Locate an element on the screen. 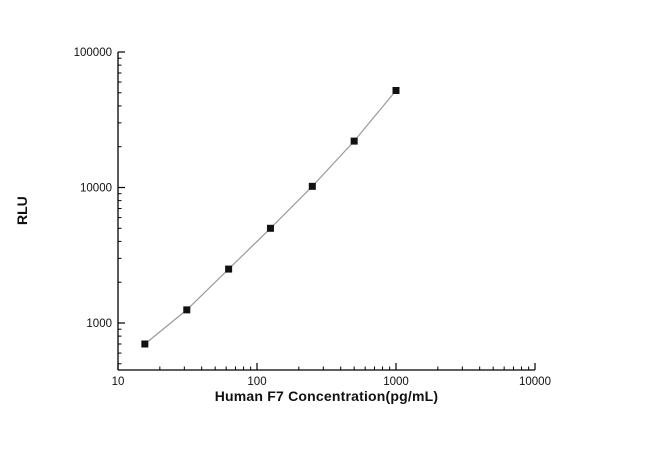 The width and height of the screenshot is (650, 457). svg-text: 100 is located at coordinates (256, 382).